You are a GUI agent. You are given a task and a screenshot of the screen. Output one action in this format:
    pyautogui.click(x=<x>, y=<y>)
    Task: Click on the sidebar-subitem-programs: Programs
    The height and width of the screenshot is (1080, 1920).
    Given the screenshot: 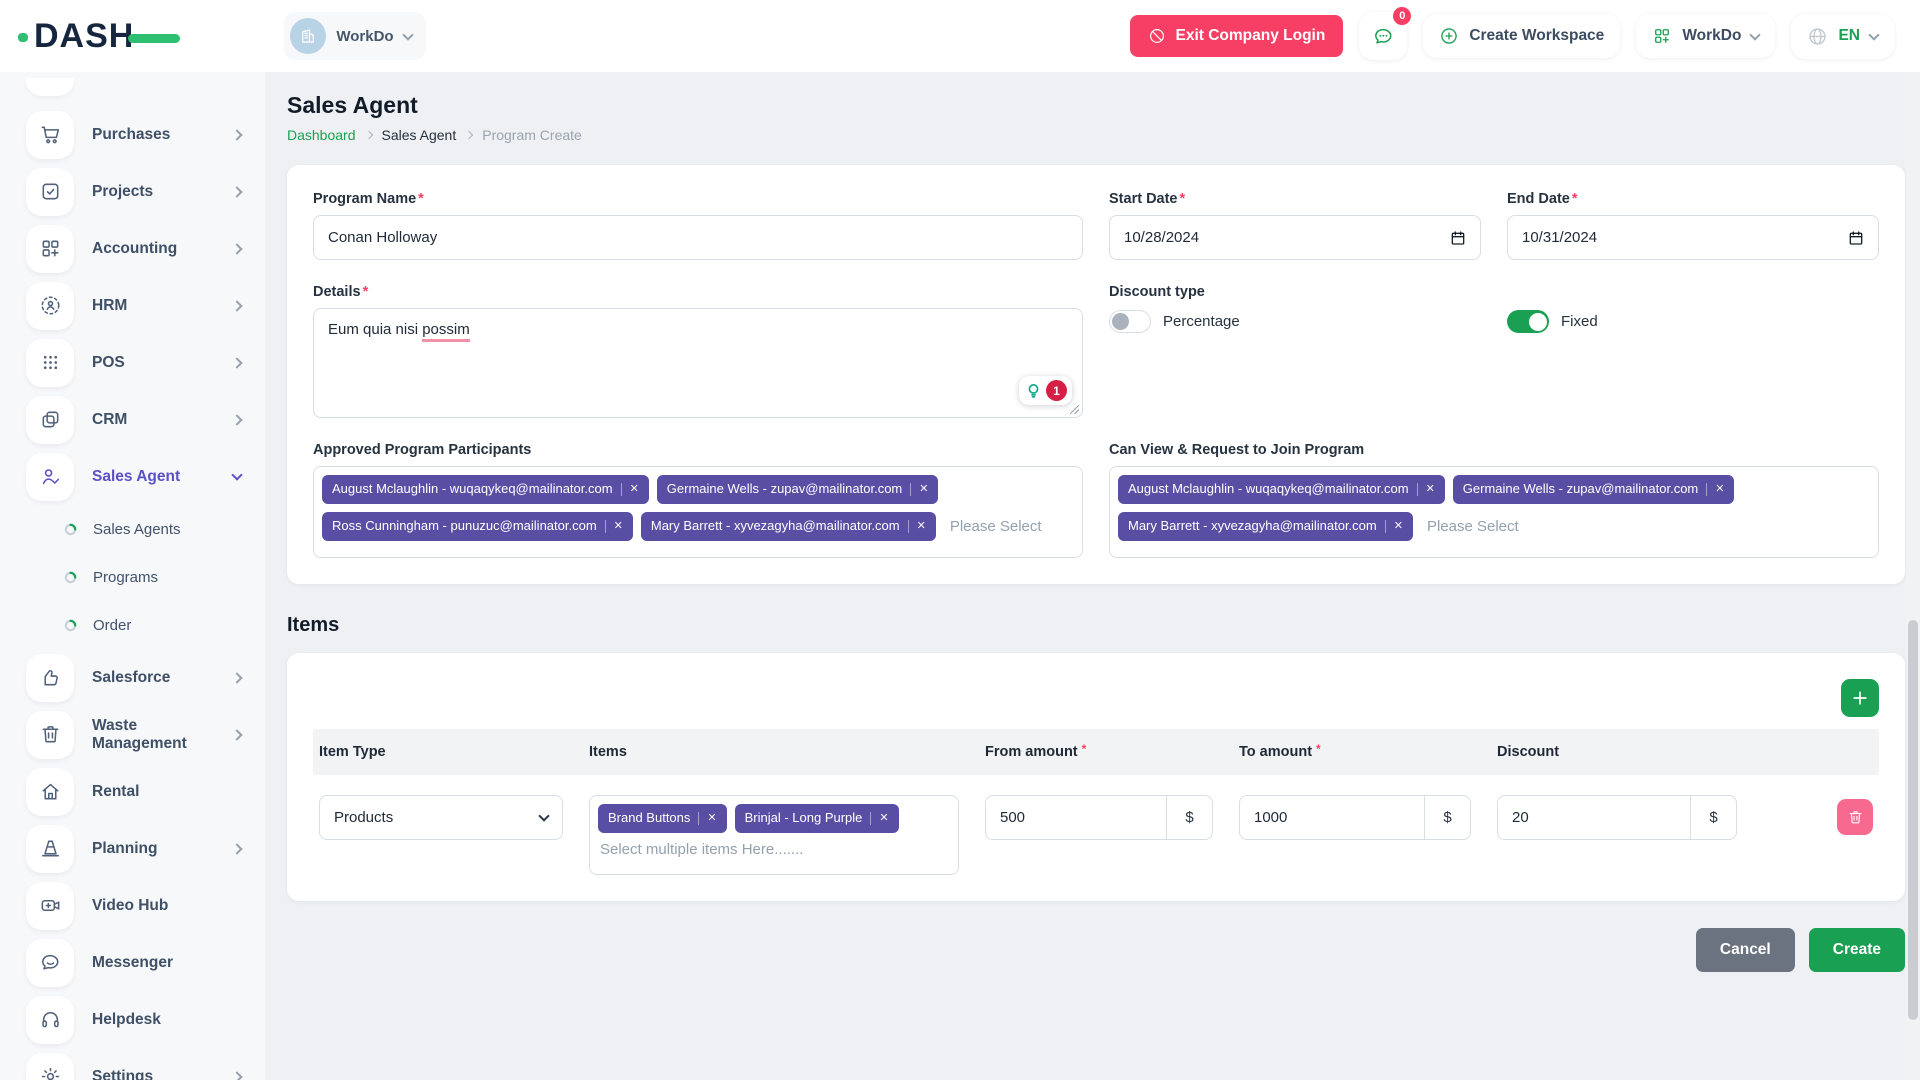 What is the action you would take?
    pyautogui.click(x=145, y=577)
    